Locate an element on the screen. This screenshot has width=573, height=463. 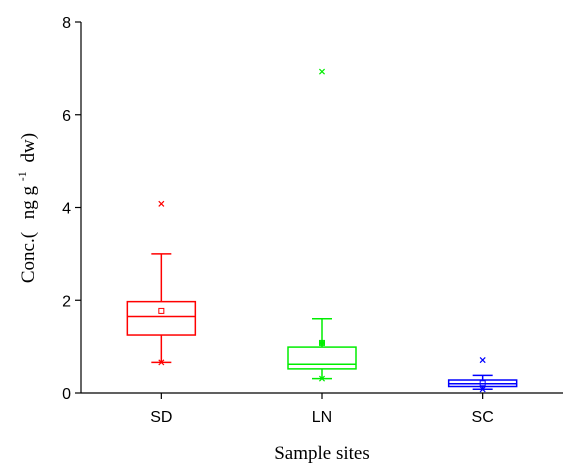
y-tick-label: 6 is located at coordinates (66, 116).